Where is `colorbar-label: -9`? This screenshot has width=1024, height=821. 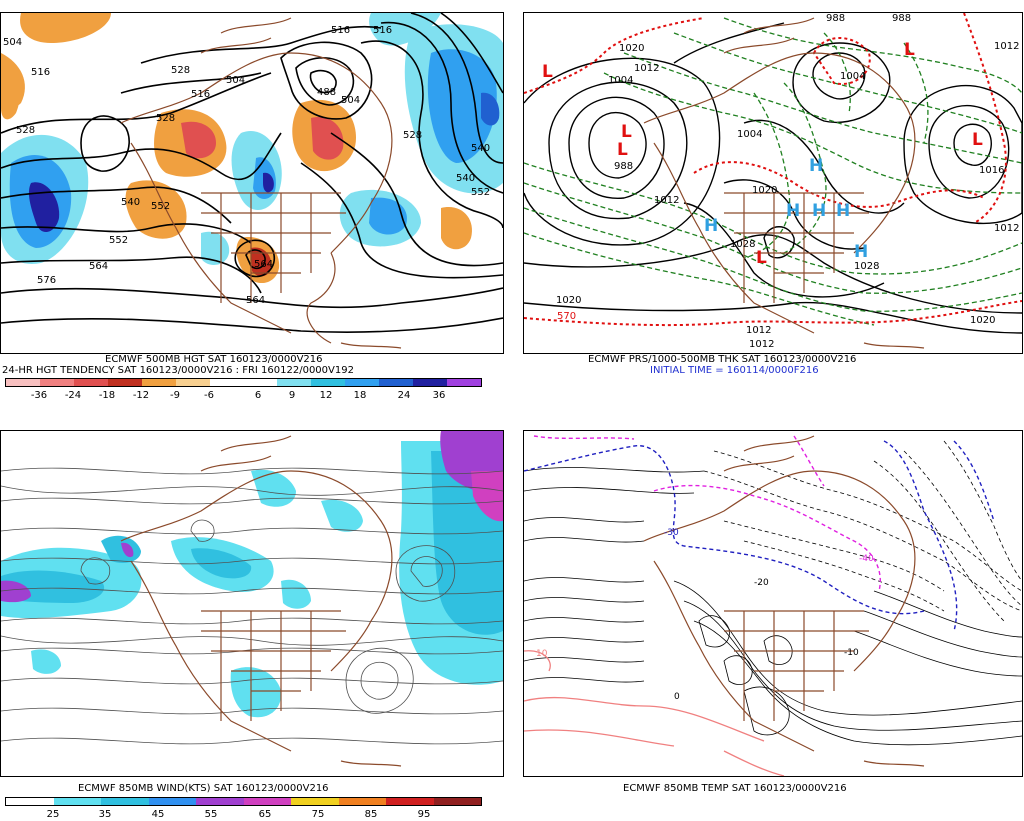 colorbar-label: -9 is located at coordinates (175, 395).